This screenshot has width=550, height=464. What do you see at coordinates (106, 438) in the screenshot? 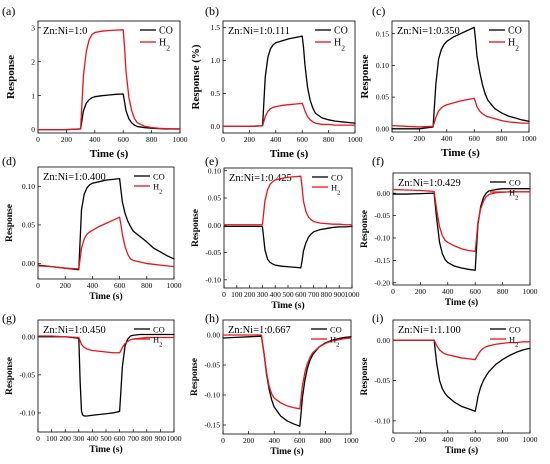
I see `x-tick-label: 500` at bounding box center [106, 438].